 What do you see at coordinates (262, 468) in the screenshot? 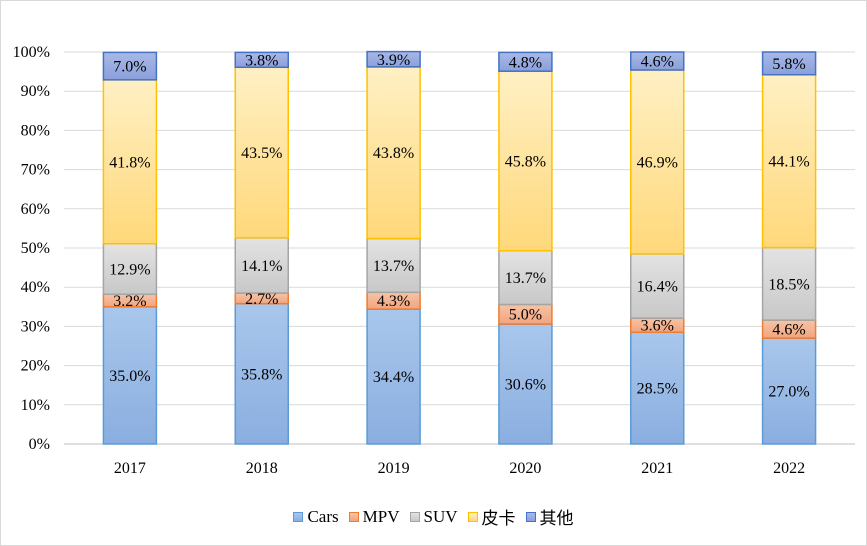
I see `x-tick-label: 2018` at bounding box center [262, 468].